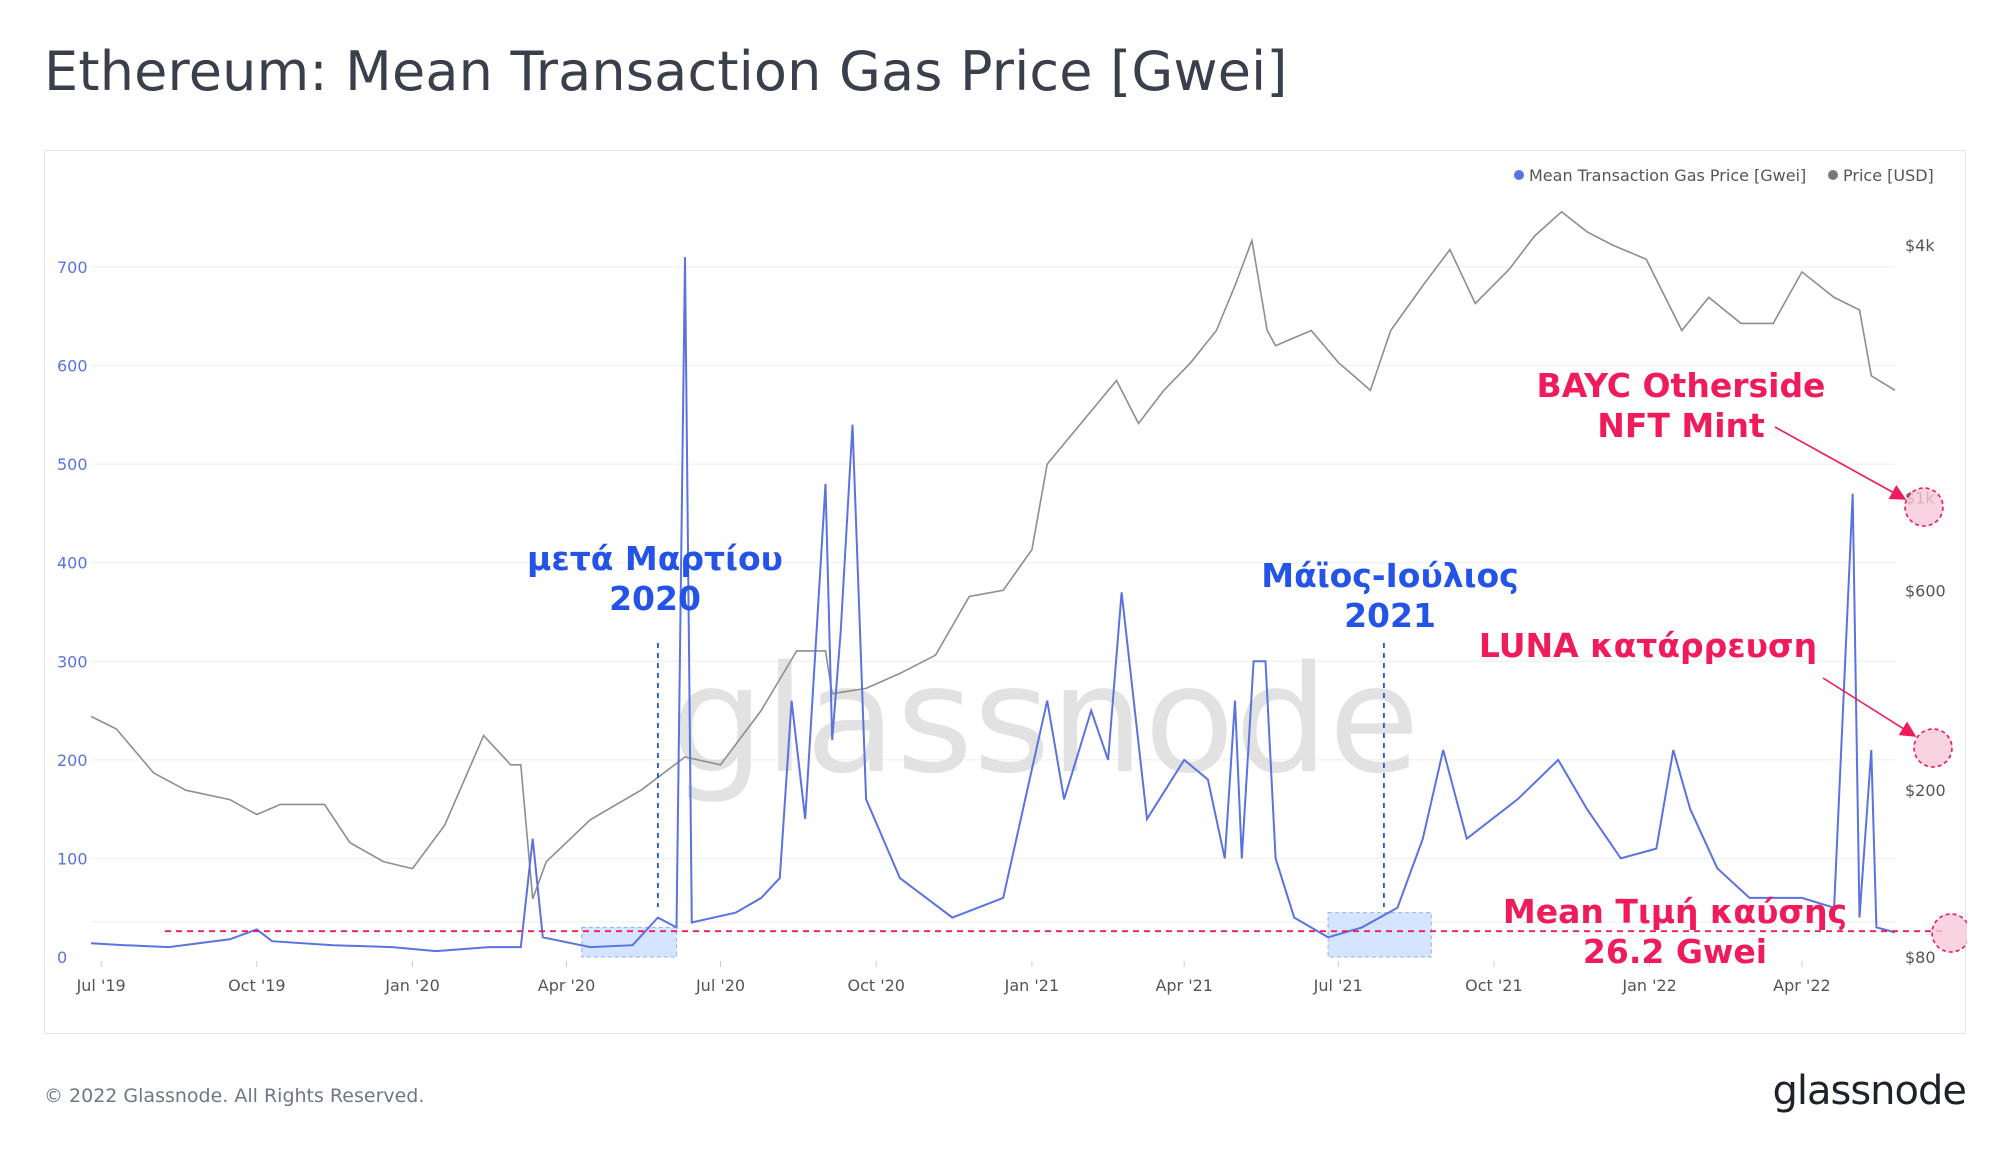 The width and height of the screenshot is (2000, 1152). I want to click on x-tick-Oct '20: Oct '20, so click(876, 985).